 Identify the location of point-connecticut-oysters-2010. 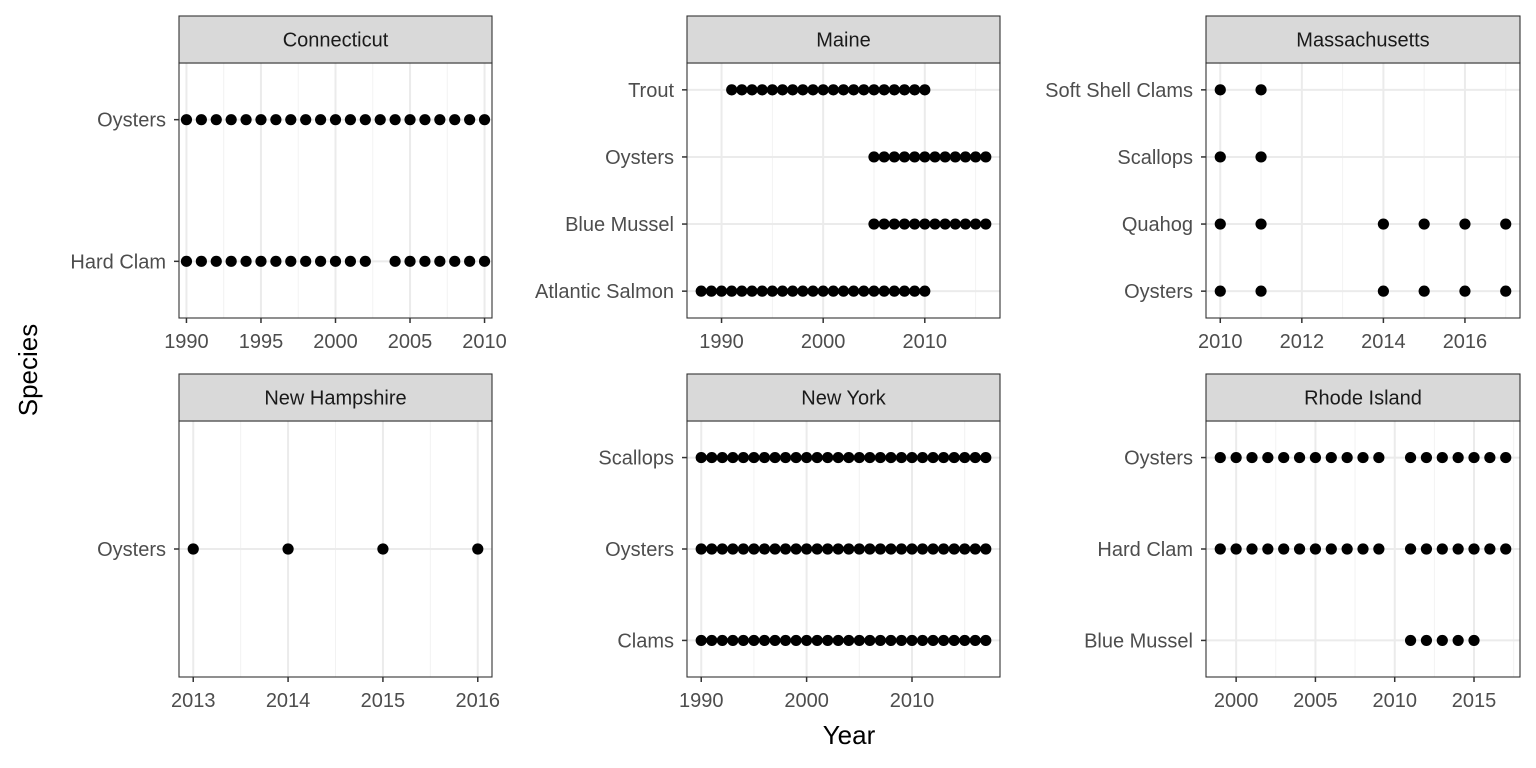
(484, 120).